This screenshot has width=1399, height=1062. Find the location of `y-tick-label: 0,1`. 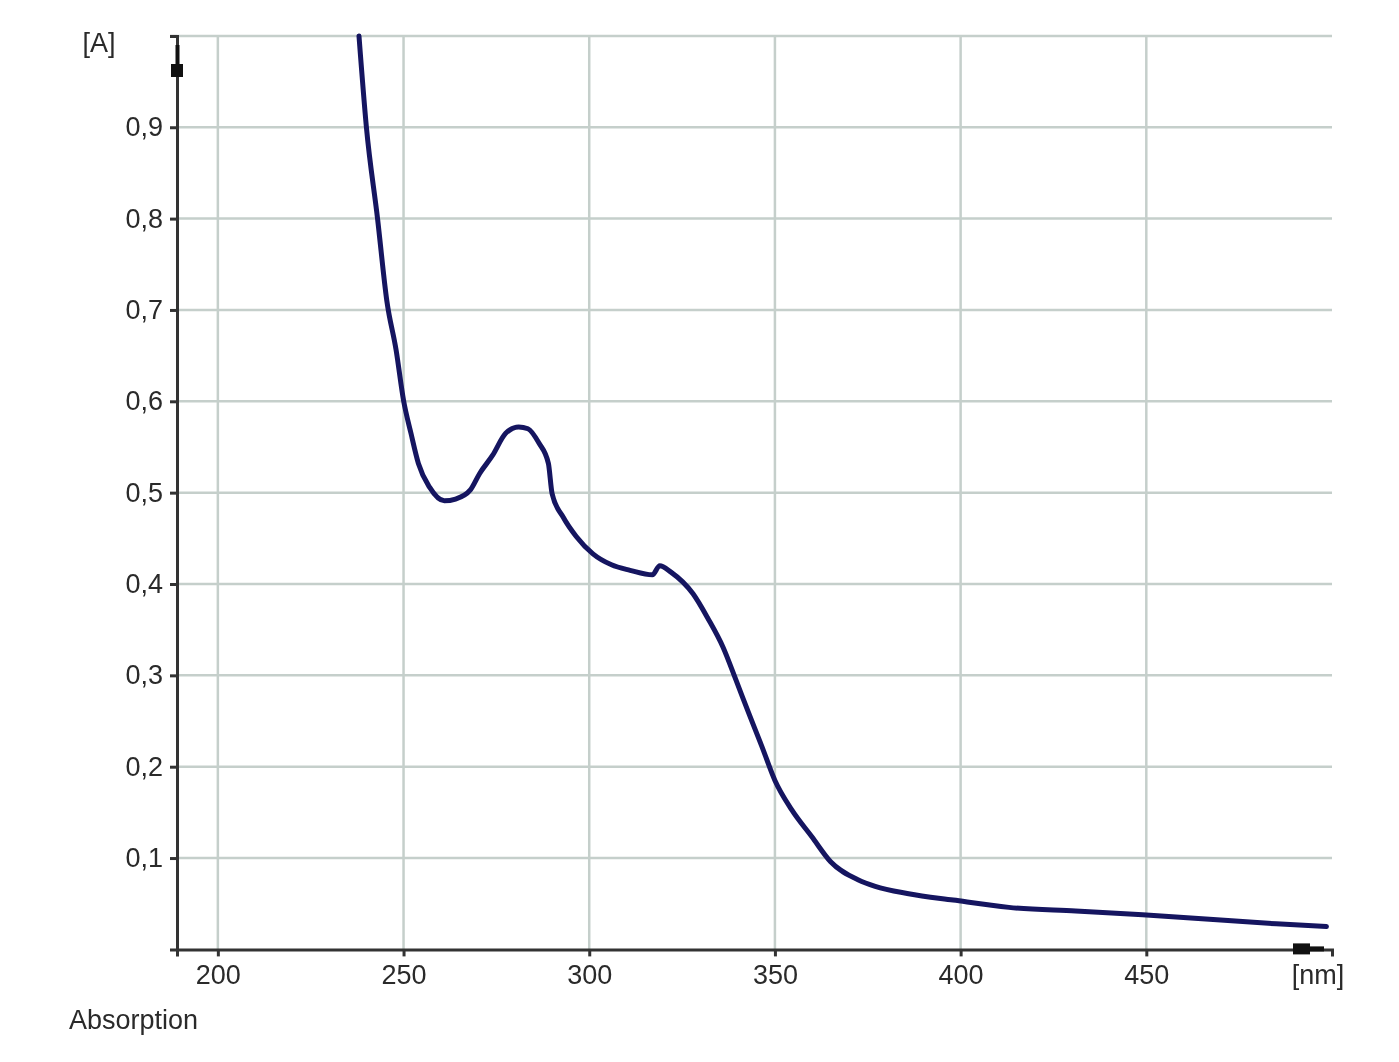

y-tick-label: 0,1 is located at coordinates (144, 858).